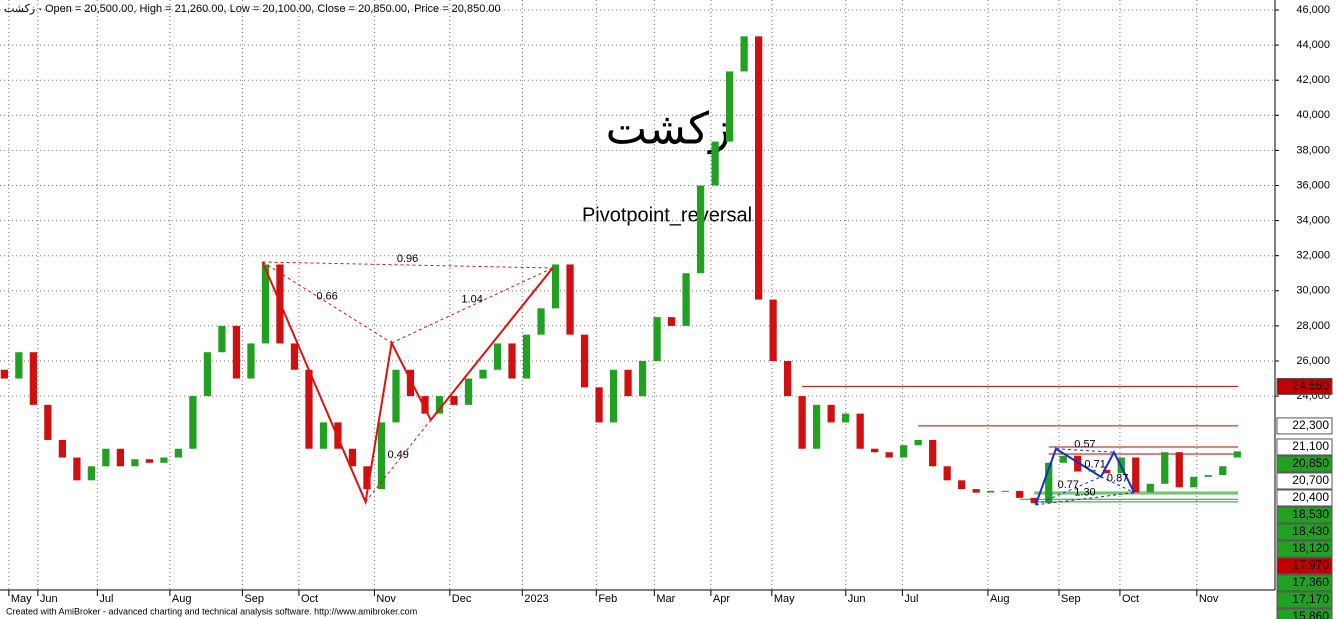 This screenshot has width=1336, height=619. I want to click on y-tick-label: 30,000, so click(1313, 291).